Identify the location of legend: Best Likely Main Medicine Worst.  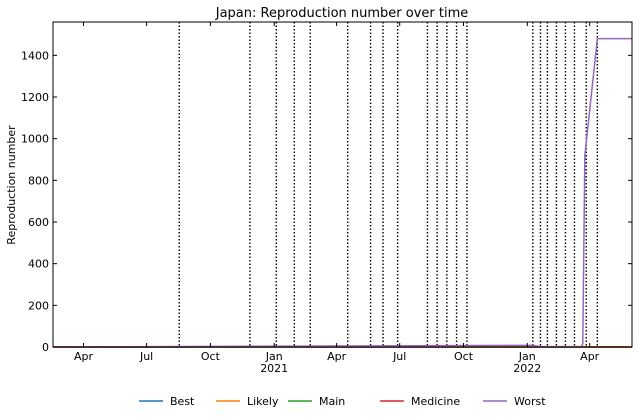
(342, 401).